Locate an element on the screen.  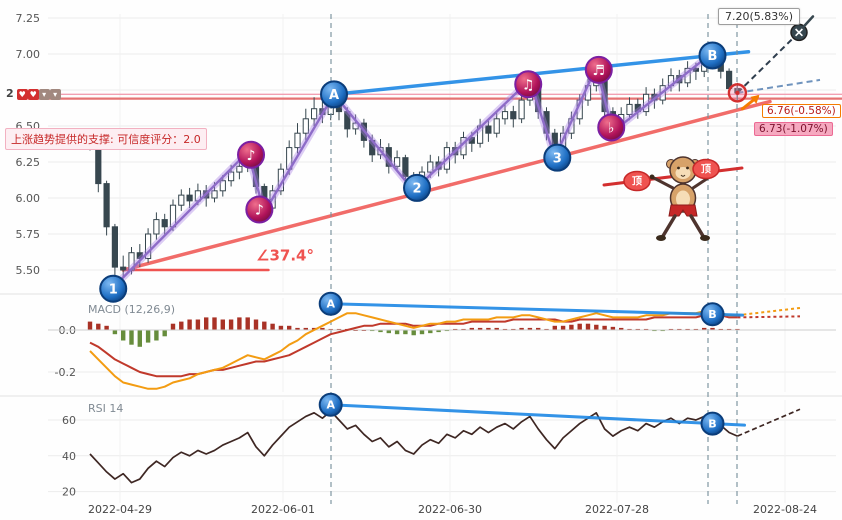
rsi-layer is located at coordinates (445, 446).